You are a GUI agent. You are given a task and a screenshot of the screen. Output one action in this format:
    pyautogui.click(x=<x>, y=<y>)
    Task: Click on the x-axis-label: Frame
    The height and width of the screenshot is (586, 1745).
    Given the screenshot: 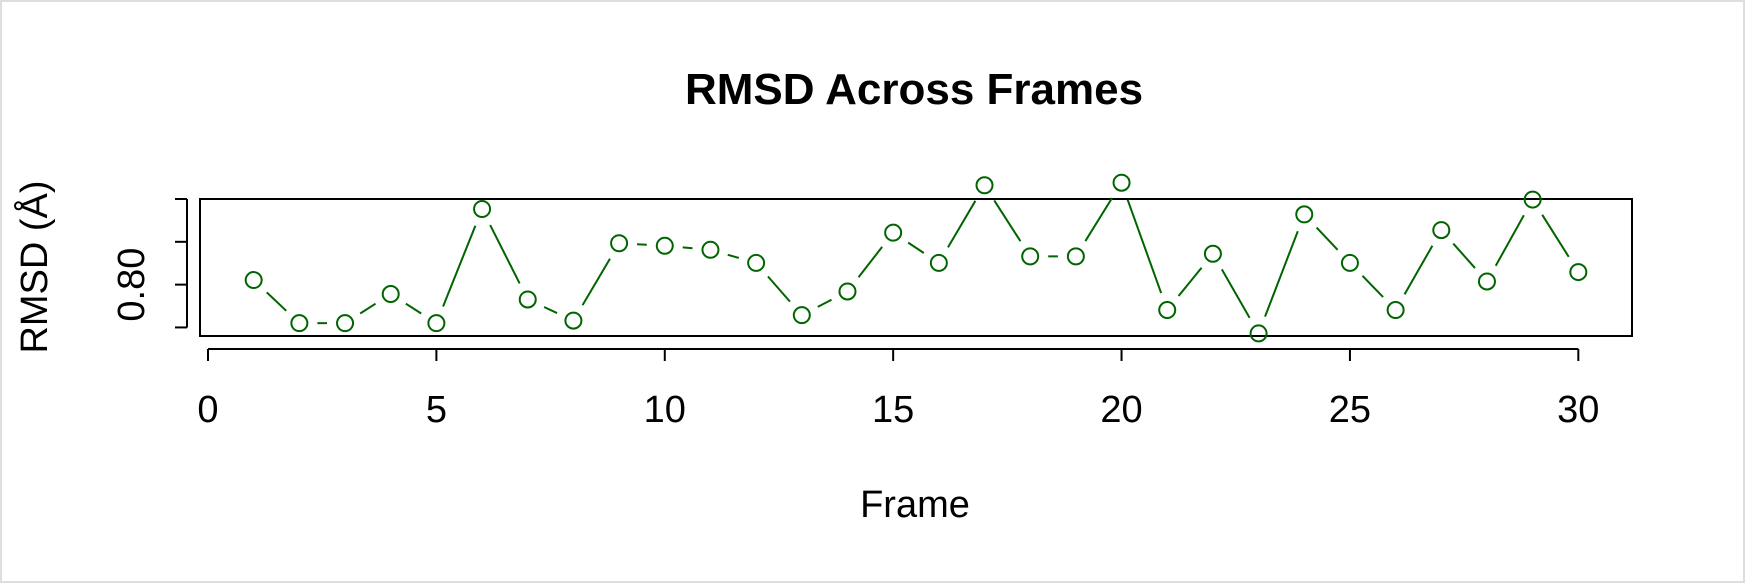 What is the action you would take?
    pyautogui.click(x=915, y=505)
    